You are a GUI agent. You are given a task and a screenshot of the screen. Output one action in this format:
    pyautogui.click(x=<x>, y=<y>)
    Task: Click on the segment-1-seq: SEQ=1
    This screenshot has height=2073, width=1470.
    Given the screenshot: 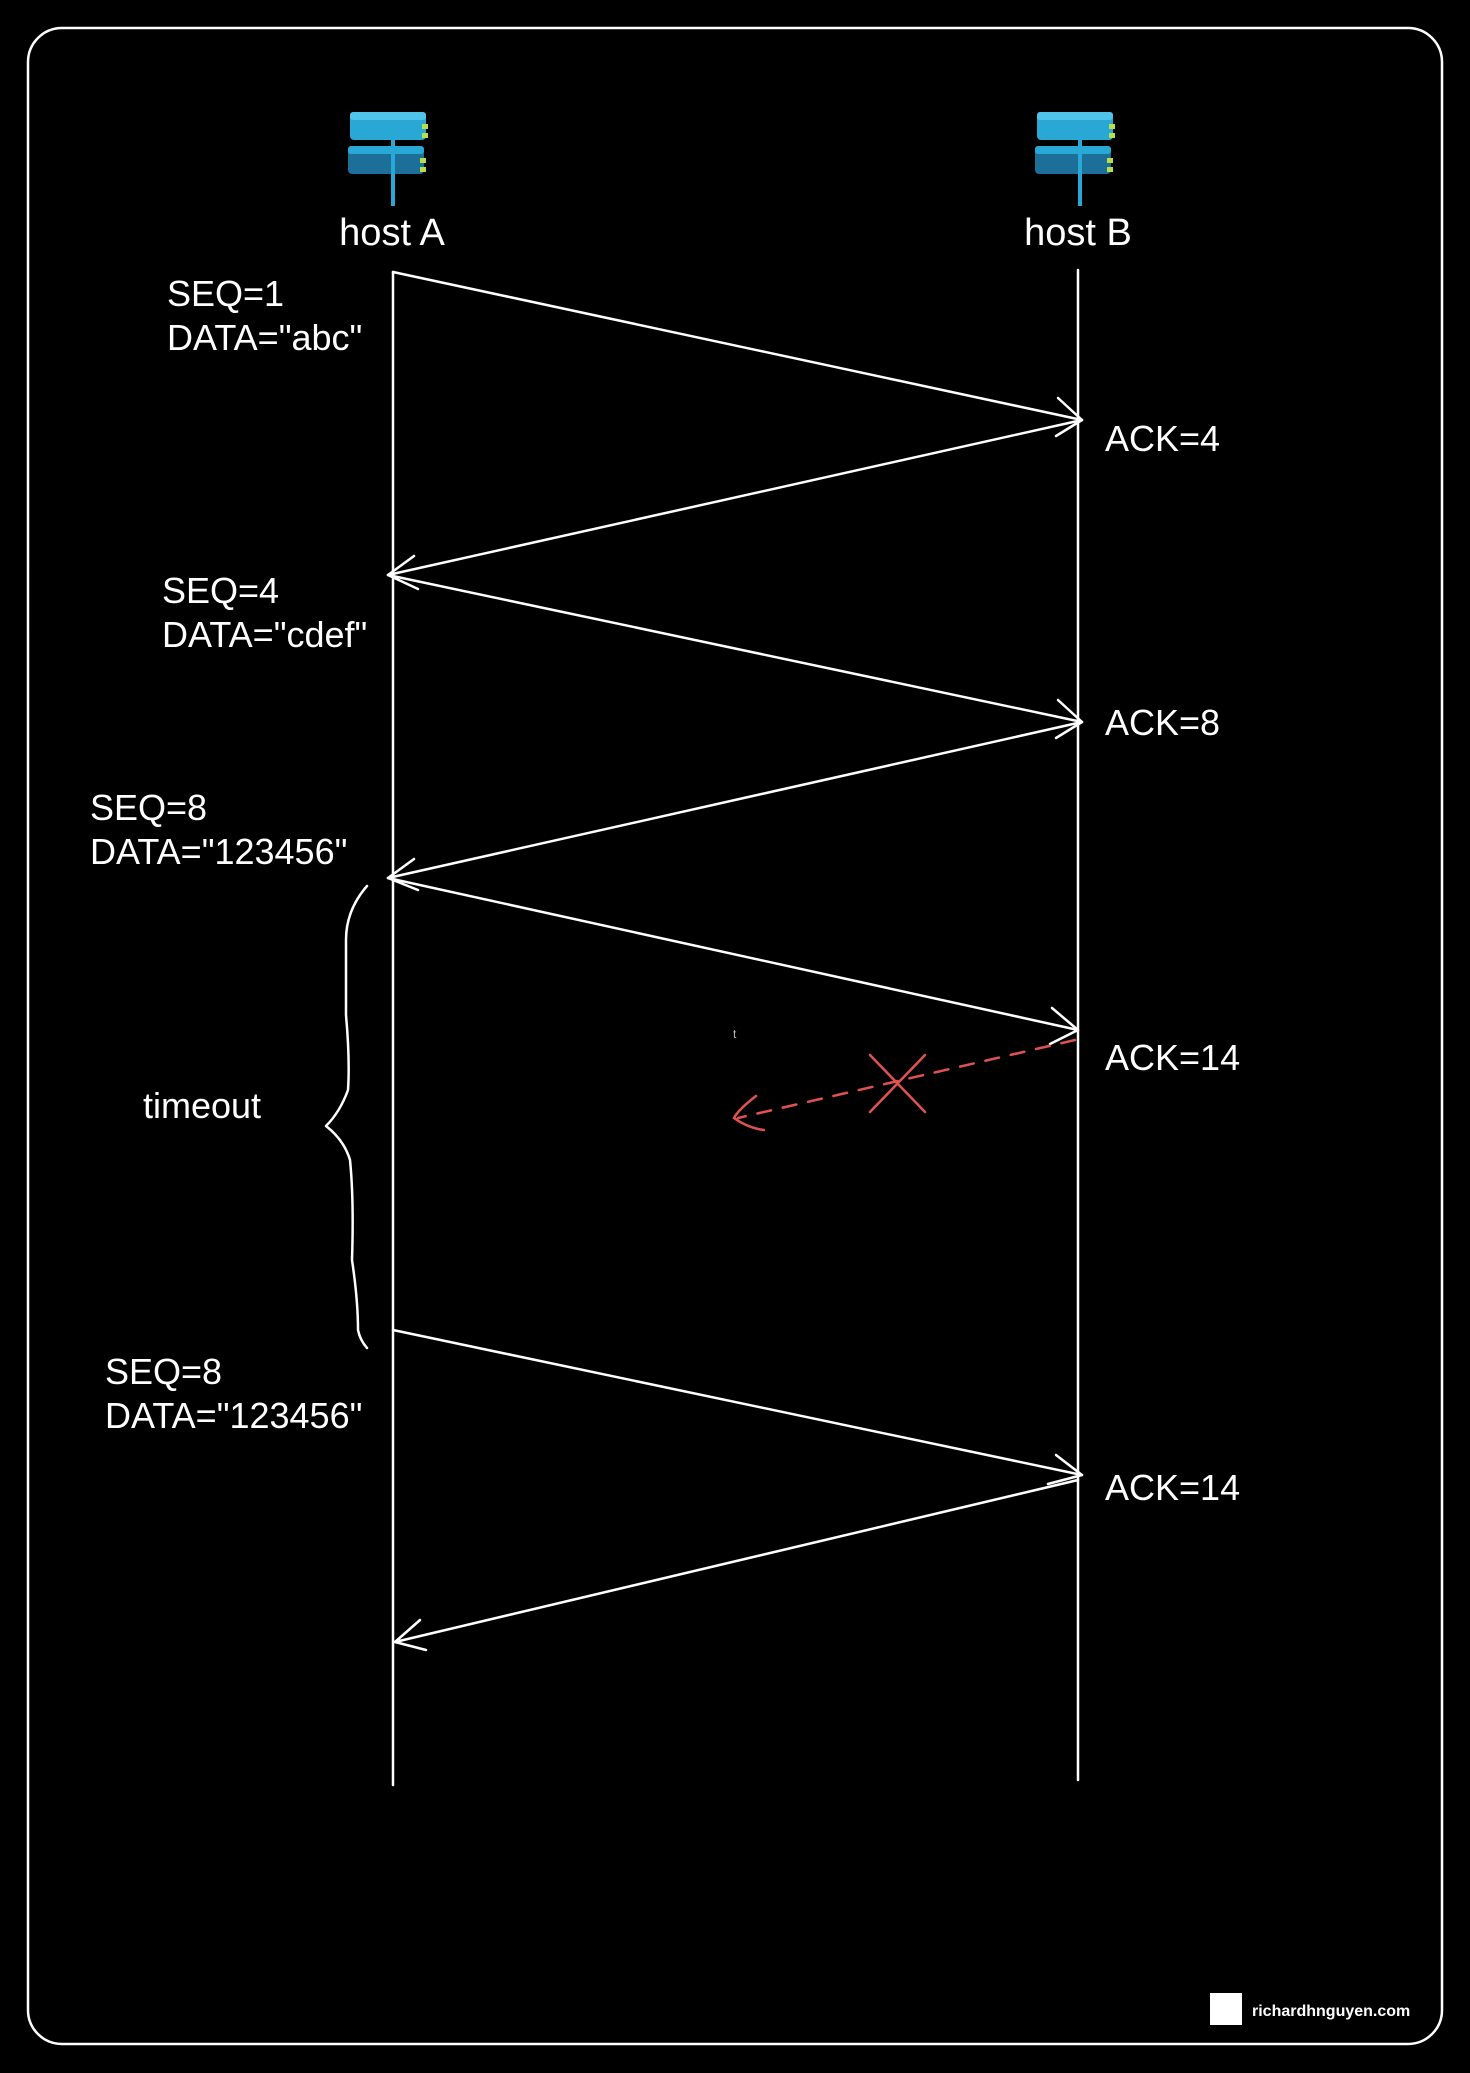 What is the action you would take?
    pyautogui.click(x=225, y=293)
    